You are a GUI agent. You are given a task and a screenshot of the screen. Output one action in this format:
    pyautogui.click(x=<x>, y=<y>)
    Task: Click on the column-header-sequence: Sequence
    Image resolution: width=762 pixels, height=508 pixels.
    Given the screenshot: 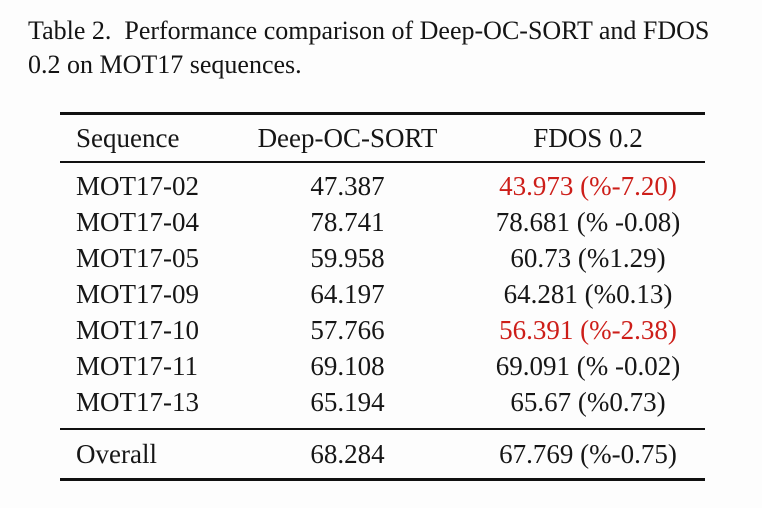 What is the action you would take?
    pyautogui.click(x=155, y=137)
    